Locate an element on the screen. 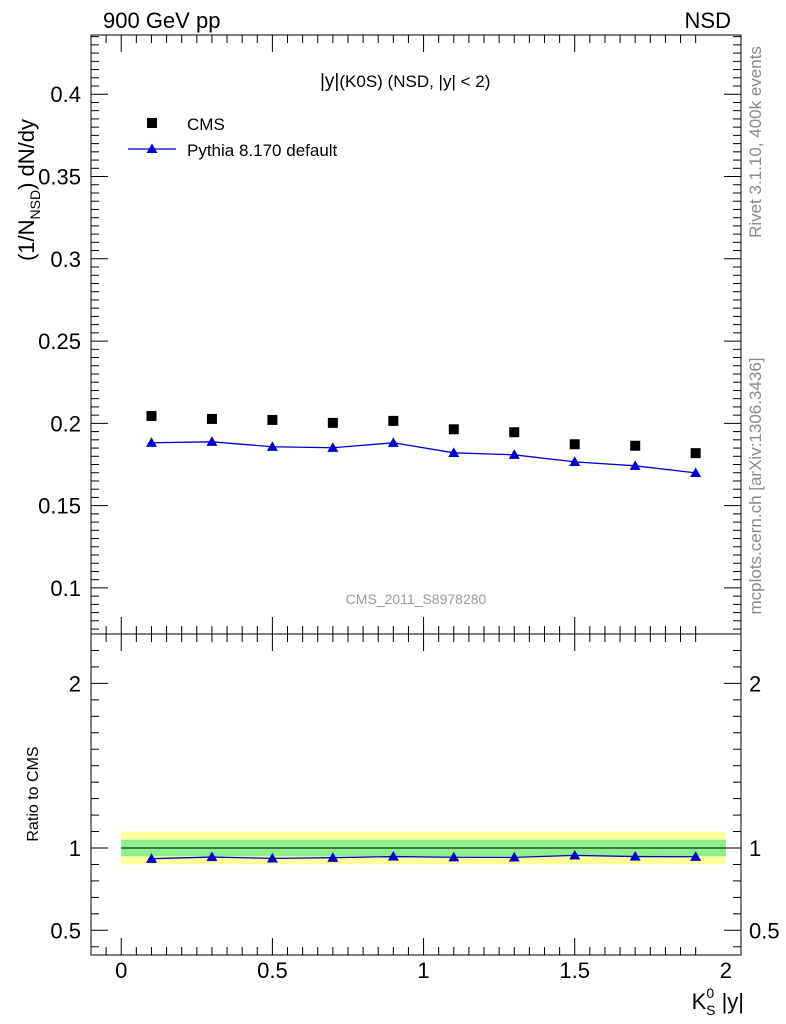  legend-cms-label: CMS is located at coordinates (206, 124).